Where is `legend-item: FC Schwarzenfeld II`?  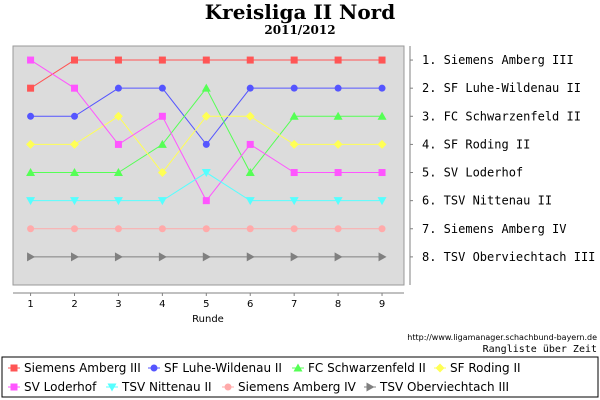 legend-item: FC Schwarzenfeld II is located at coordinates (359, 368).